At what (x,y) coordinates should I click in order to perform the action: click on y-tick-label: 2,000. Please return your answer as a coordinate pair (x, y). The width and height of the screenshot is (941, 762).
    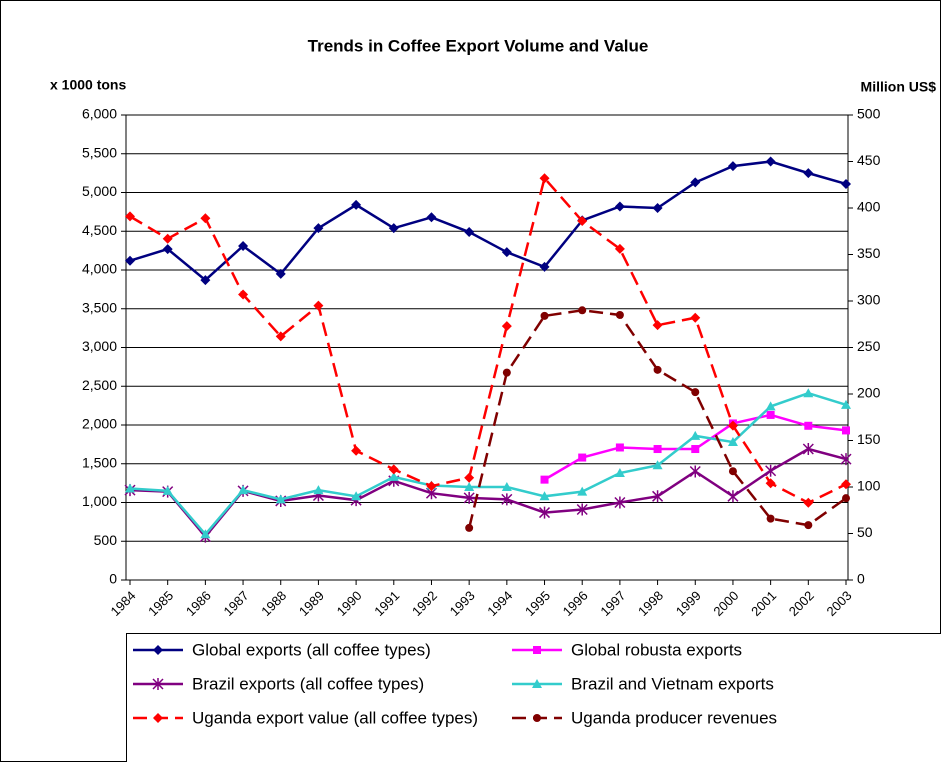
    Looking at the image, I should click on (99, 424).